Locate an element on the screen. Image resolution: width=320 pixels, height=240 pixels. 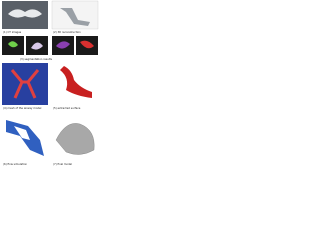
skull-shape is located at coordinates (25, 13).